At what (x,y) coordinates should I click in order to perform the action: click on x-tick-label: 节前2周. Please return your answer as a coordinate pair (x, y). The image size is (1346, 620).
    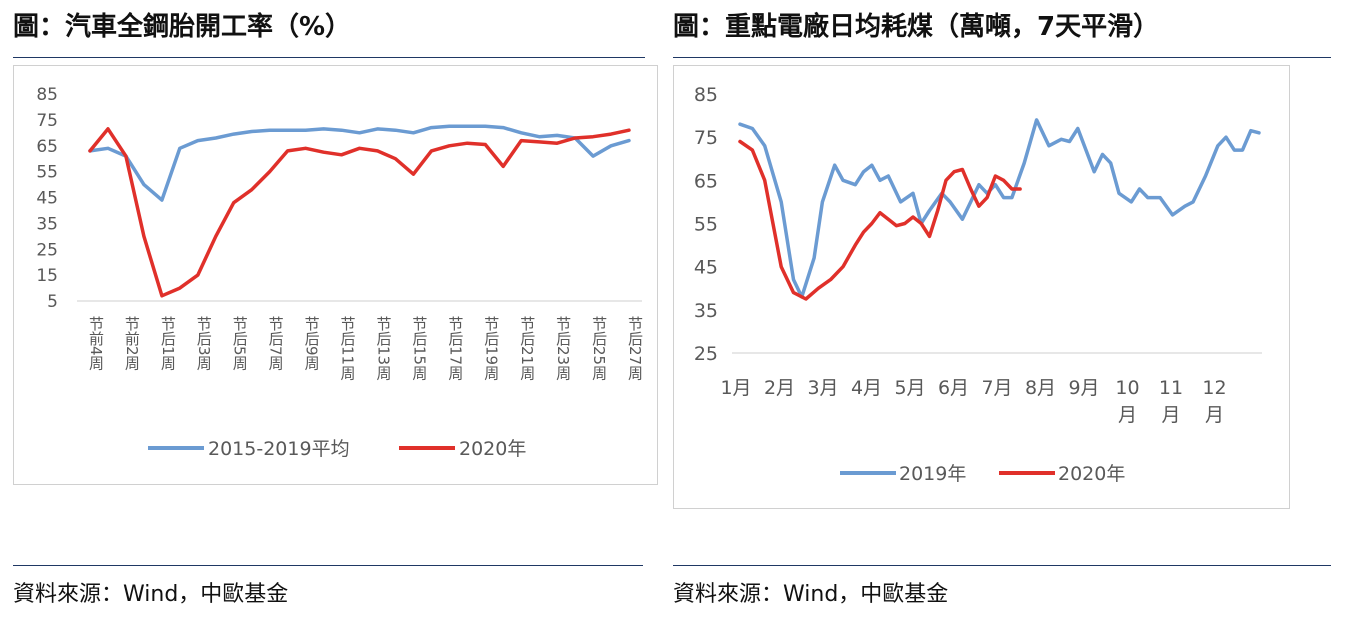
    Looking at the image, I should click on (132, 344).